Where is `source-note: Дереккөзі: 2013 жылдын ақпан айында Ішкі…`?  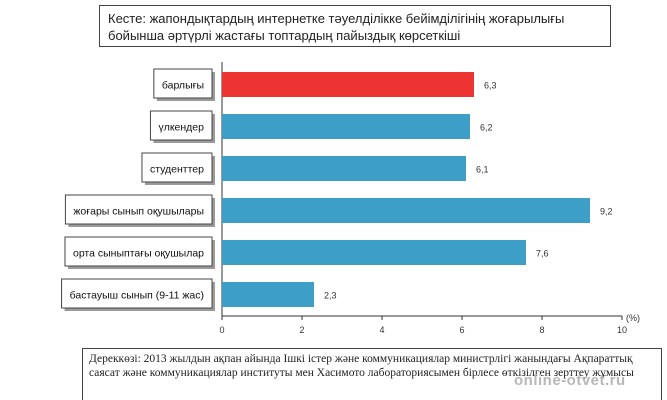
source-note: Дереккөзі: 2013 жылдын ақпан айында Ішкі… is located at coordinates (372, 374).